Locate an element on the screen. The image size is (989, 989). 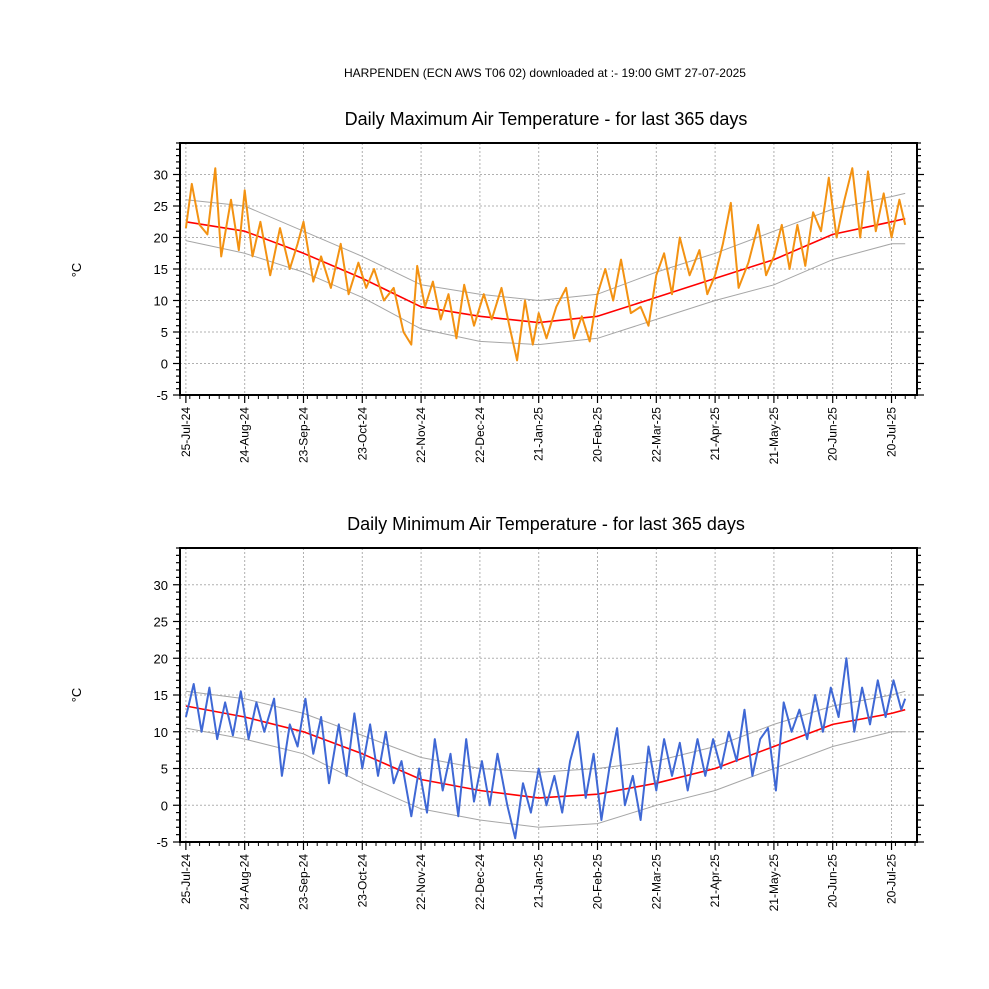
max-y-tick-label: 30 is located at coordinates (161, 175).